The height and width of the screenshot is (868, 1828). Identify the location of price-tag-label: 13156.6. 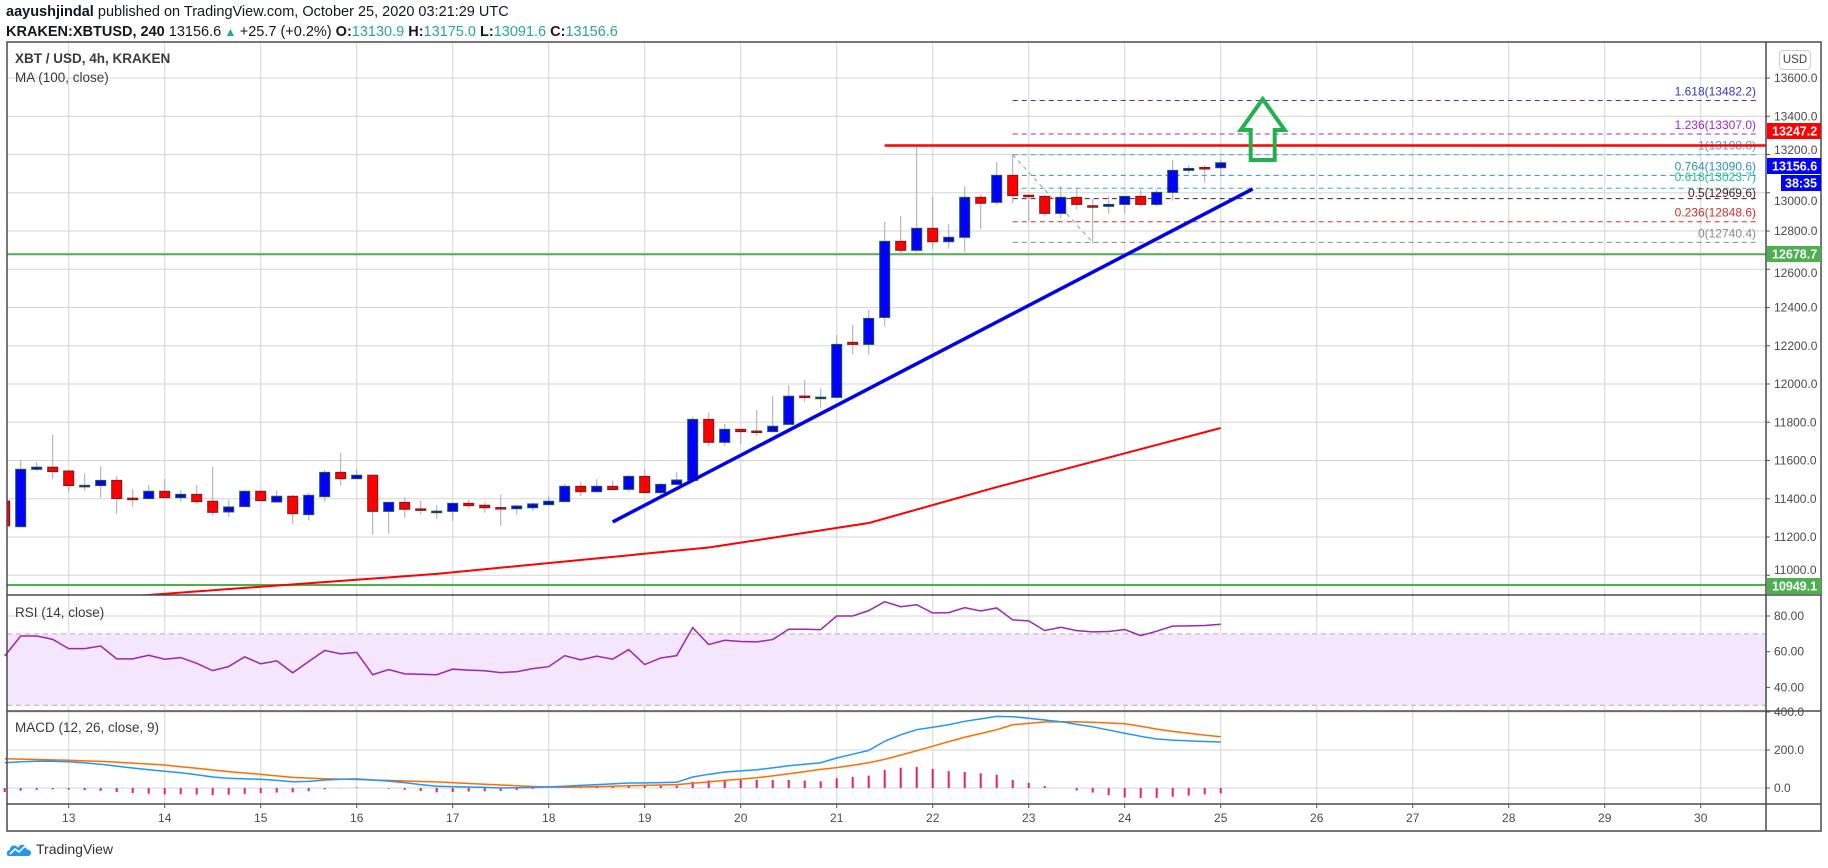
(1794, 167).